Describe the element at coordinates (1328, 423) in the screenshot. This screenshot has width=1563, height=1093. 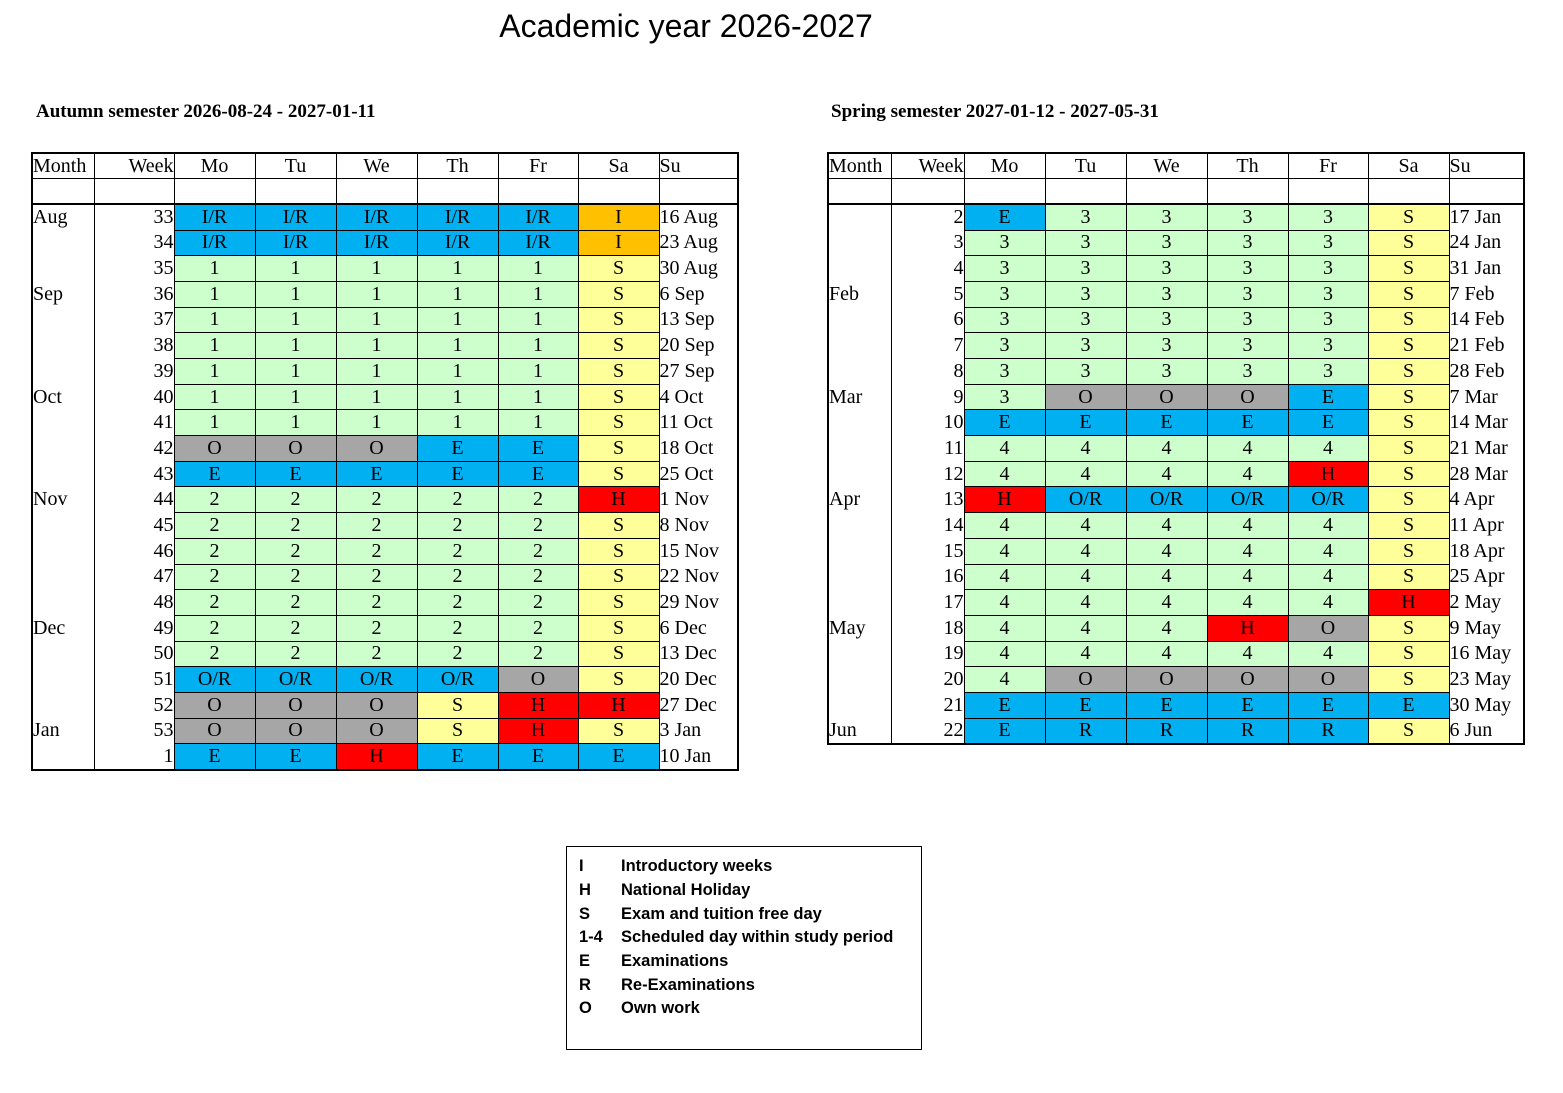
I see `day-cell-fr: E` at that location.